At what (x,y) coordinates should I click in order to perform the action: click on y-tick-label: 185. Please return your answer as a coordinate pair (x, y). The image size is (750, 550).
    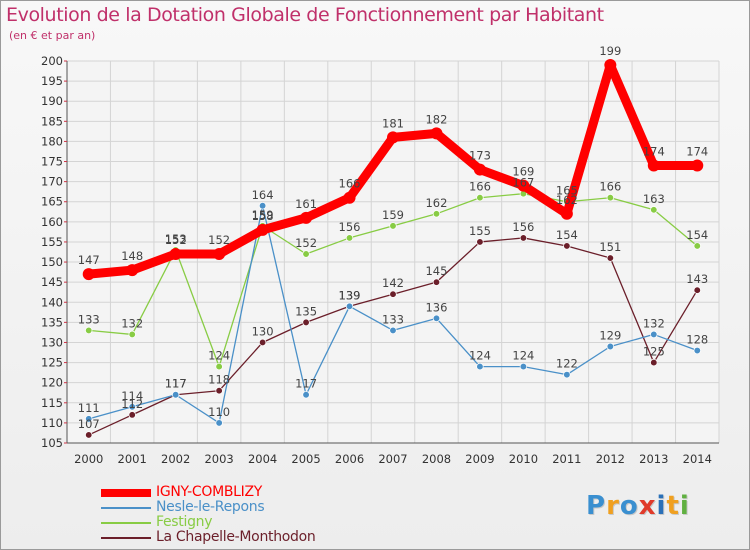
    Looking at the image, I should click on (52, 121).